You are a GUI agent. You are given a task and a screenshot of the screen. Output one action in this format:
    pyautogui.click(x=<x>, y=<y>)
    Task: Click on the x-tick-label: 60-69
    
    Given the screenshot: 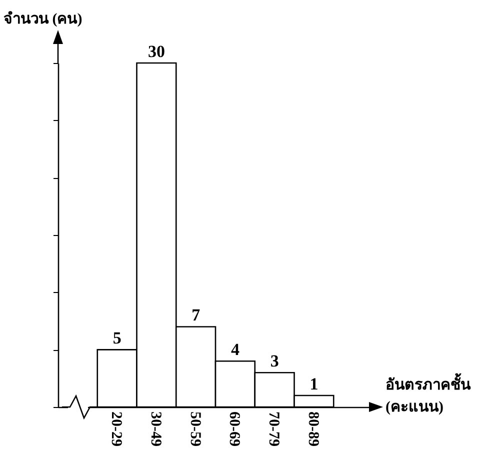 What is the action you would take?
    pyautogui.click(x=234, y=429)
    